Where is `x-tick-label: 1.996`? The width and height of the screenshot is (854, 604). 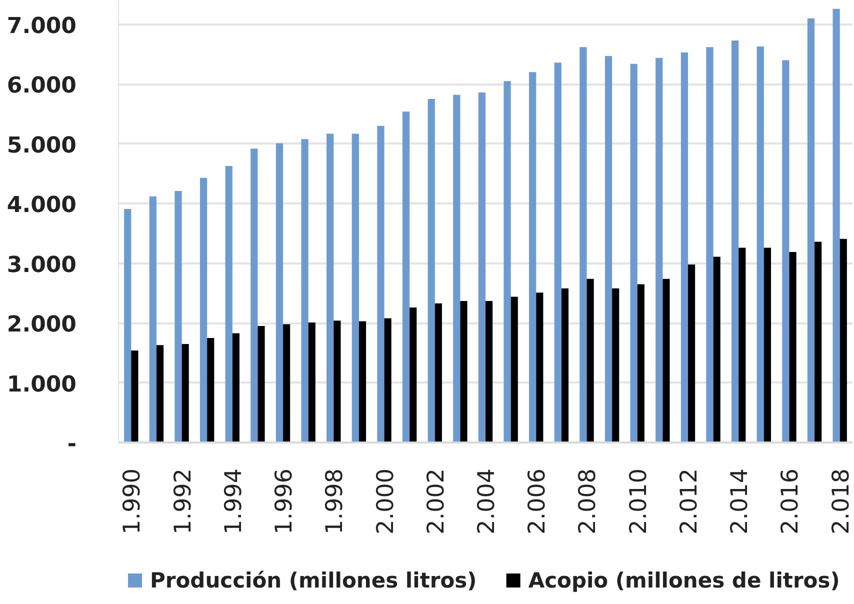 x-tick-label: 1.996 is located at coordinates (285, 501).